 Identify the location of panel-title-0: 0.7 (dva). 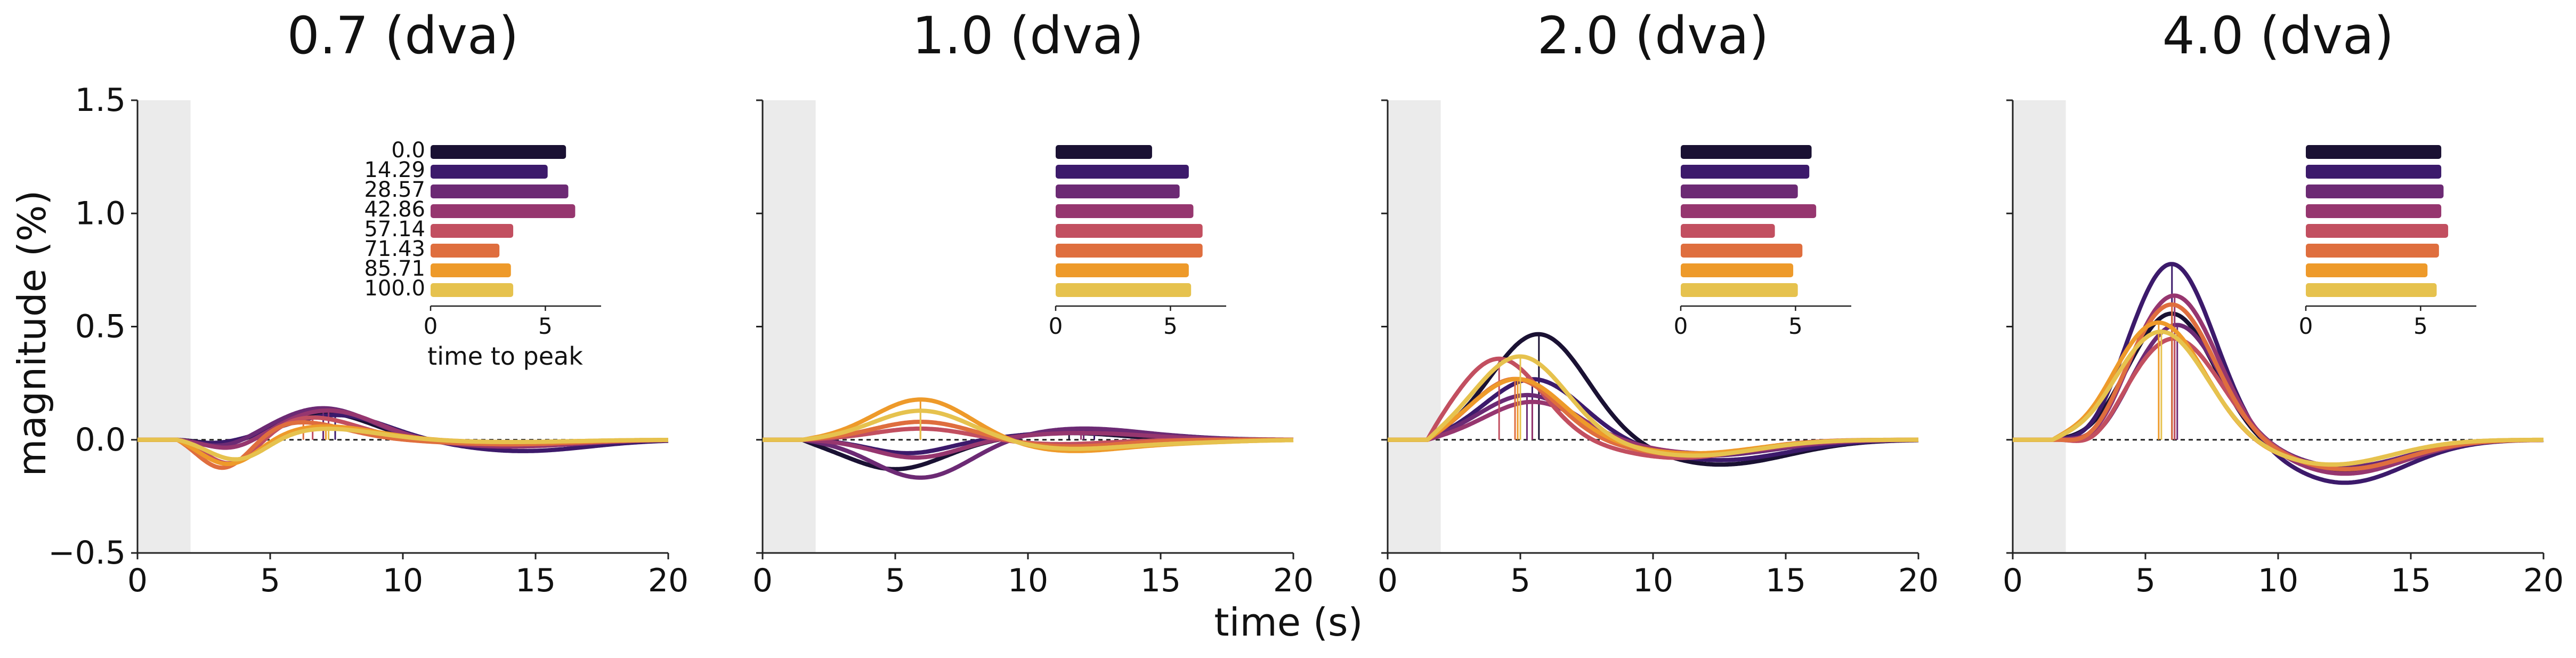
(403, 36).